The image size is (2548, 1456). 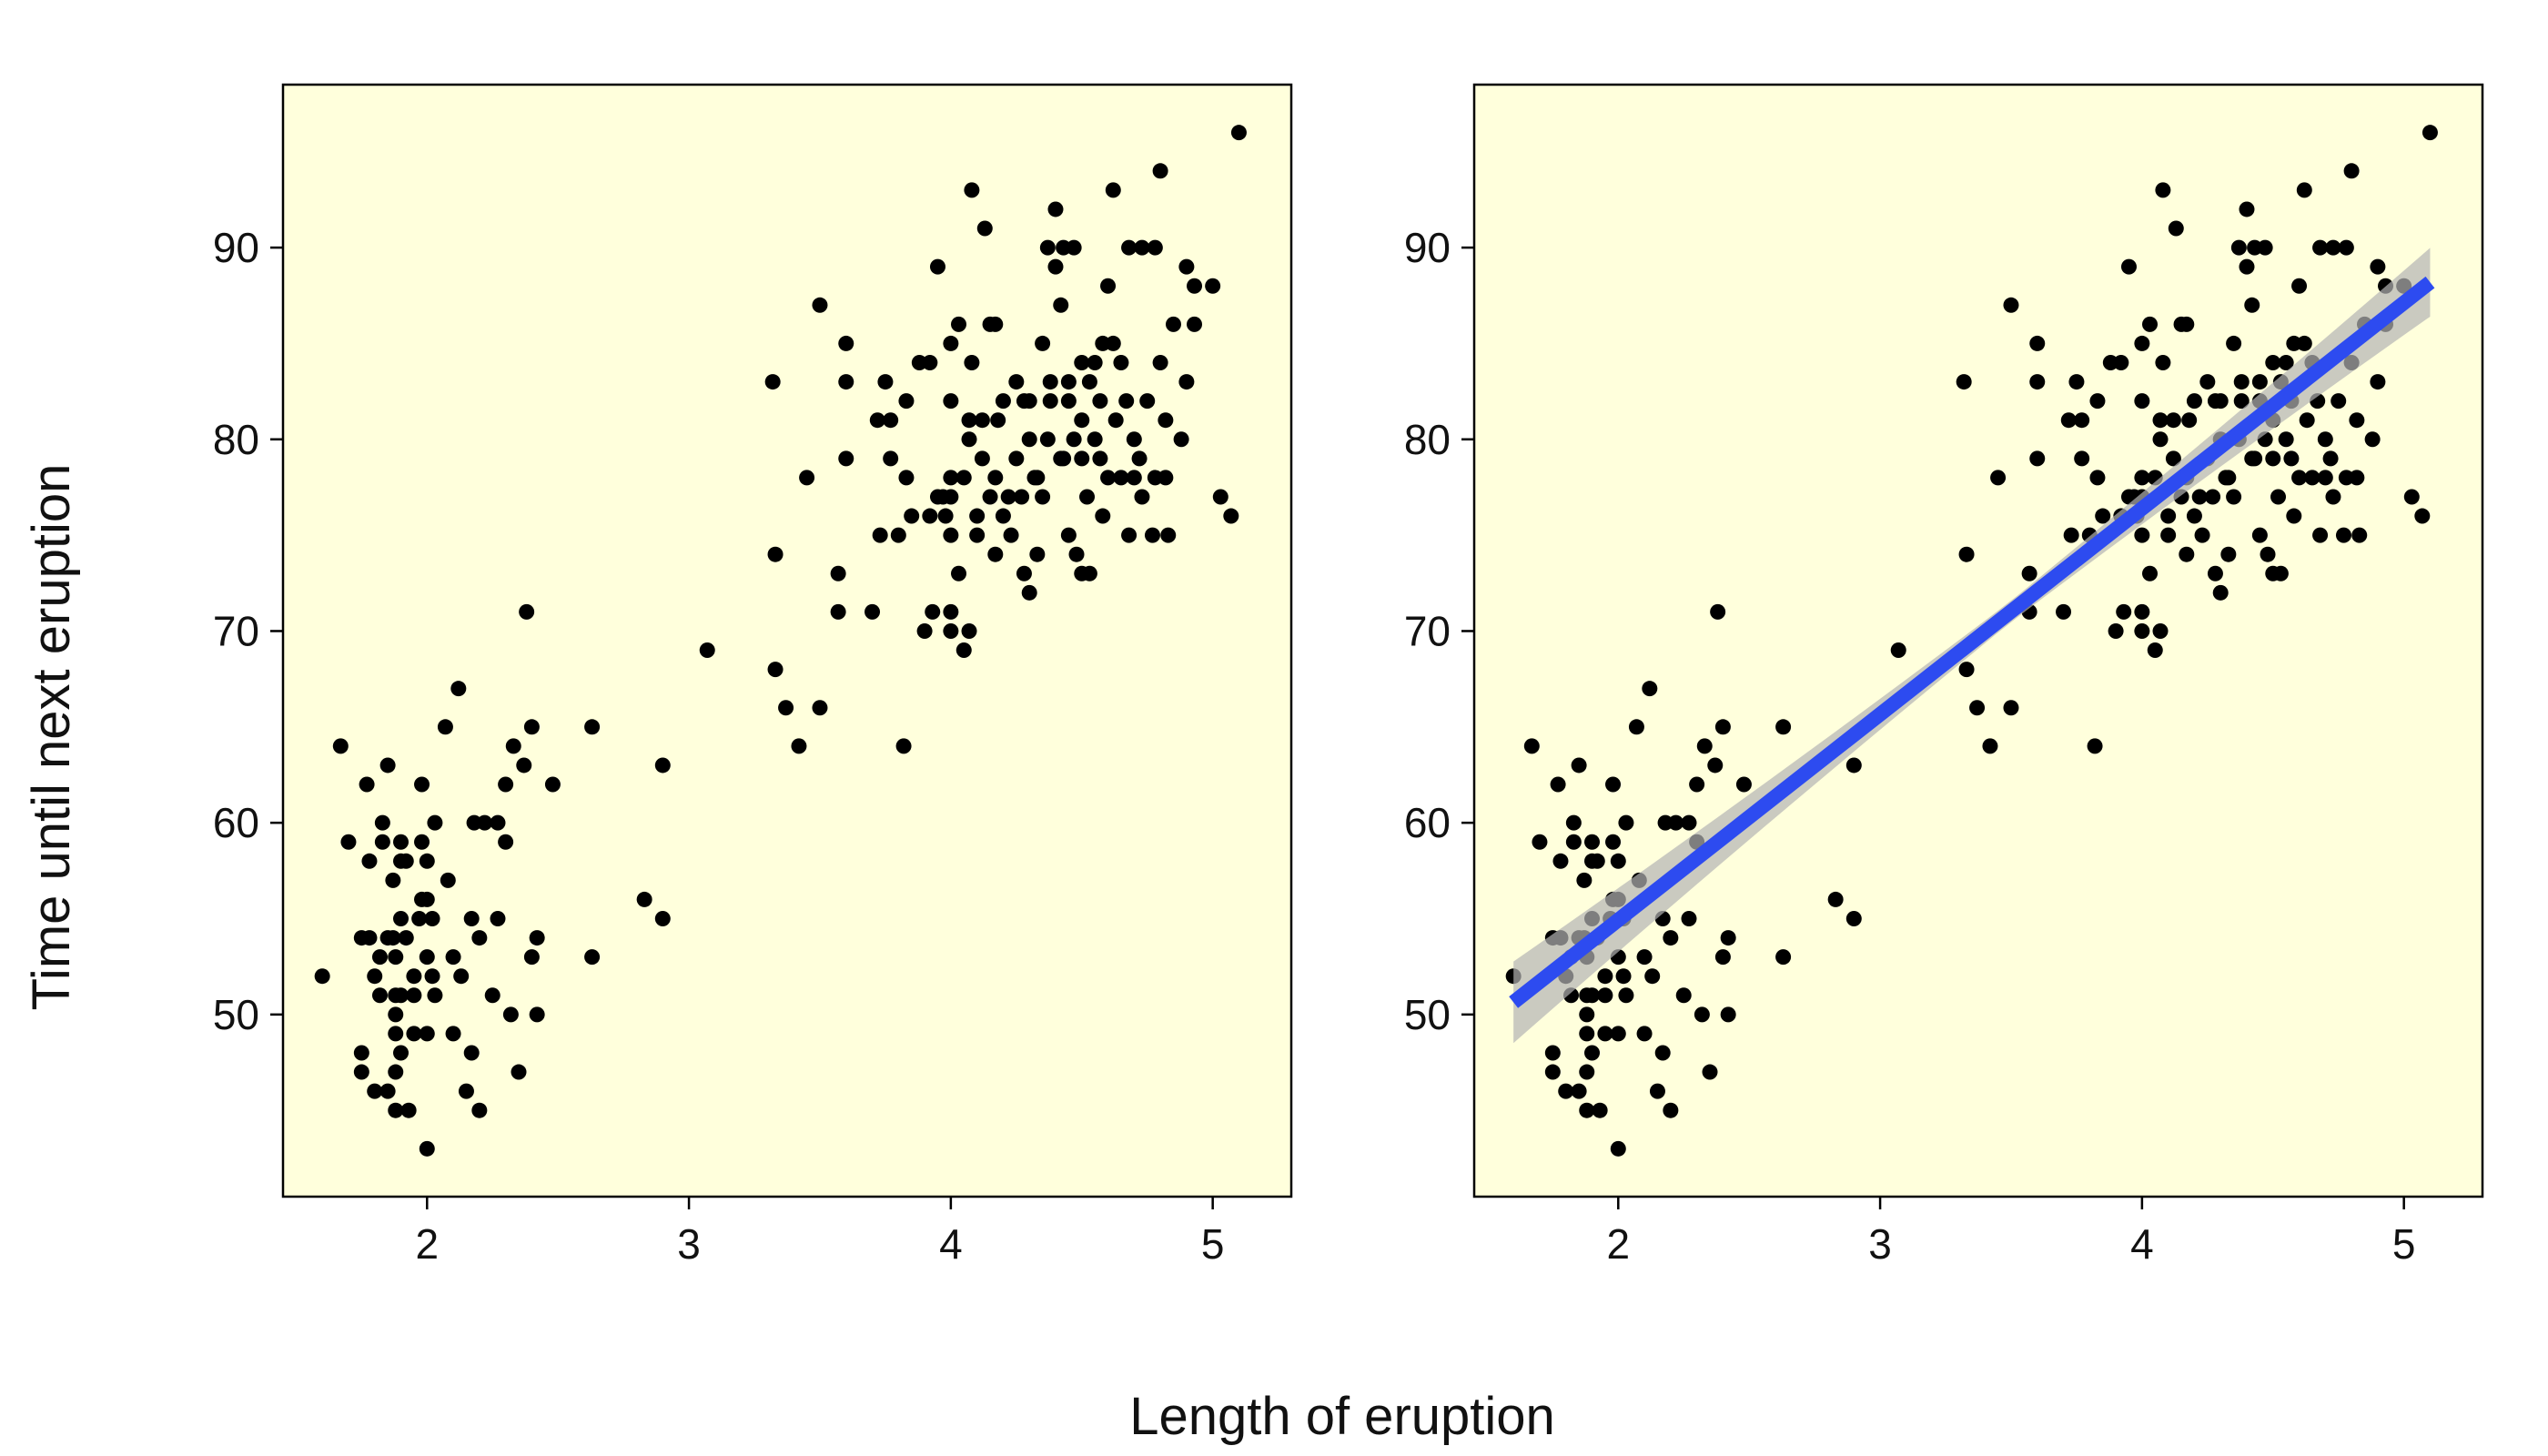 What do you see at coordinates (2404, 1244) in the screenshot?
I see `x-tick-label: 5` at bounding box center [2404, 1244].